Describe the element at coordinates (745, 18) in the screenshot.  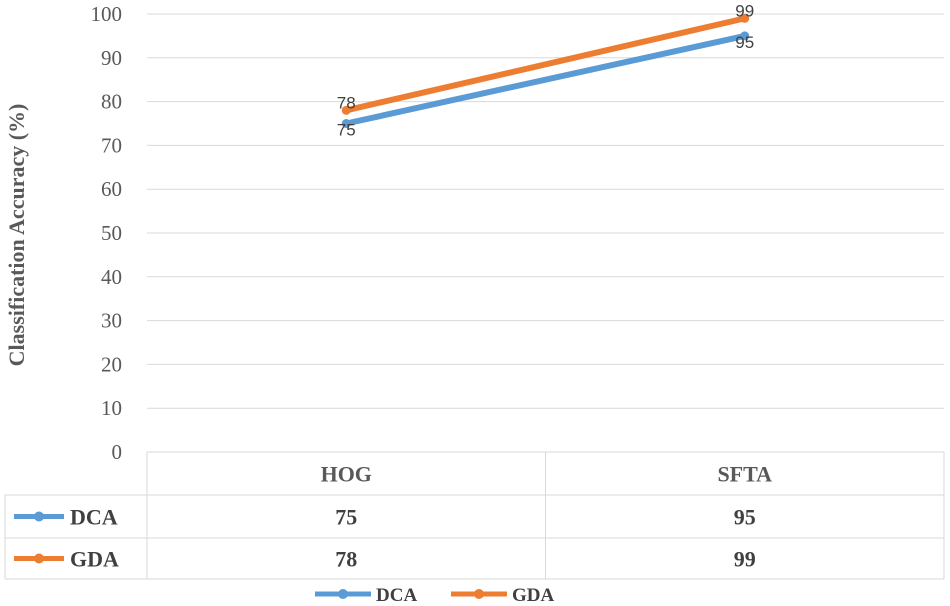
I see `point-gda-sfta` at that location.